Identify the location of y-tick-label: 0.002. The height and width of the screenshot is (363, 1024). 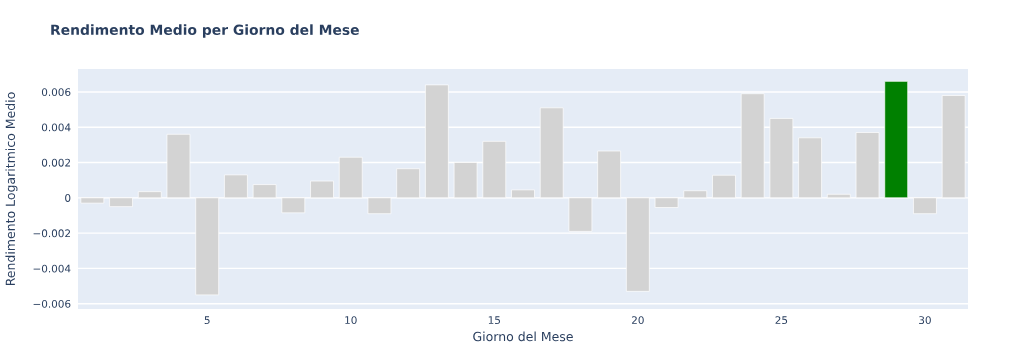
(56, 162).